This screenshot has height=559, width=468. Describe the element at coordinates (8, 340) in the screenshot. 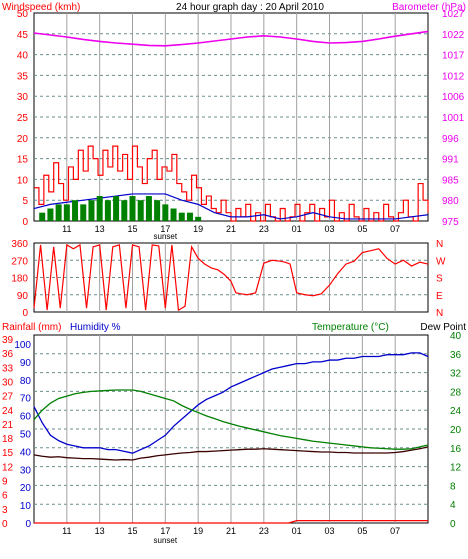

I see `rain-tick-label: 39` at that location.